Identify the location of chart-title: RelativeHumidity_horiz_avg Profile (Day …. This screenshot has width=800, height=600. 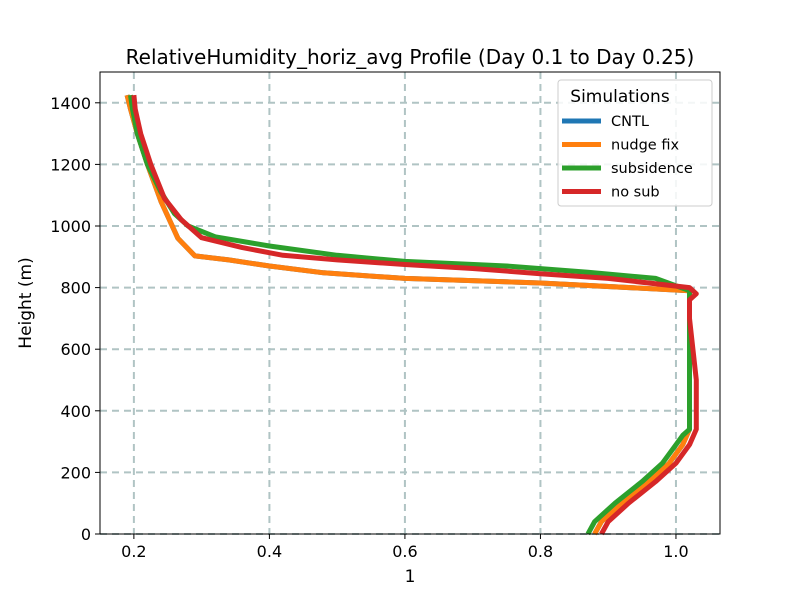
(410, 57).